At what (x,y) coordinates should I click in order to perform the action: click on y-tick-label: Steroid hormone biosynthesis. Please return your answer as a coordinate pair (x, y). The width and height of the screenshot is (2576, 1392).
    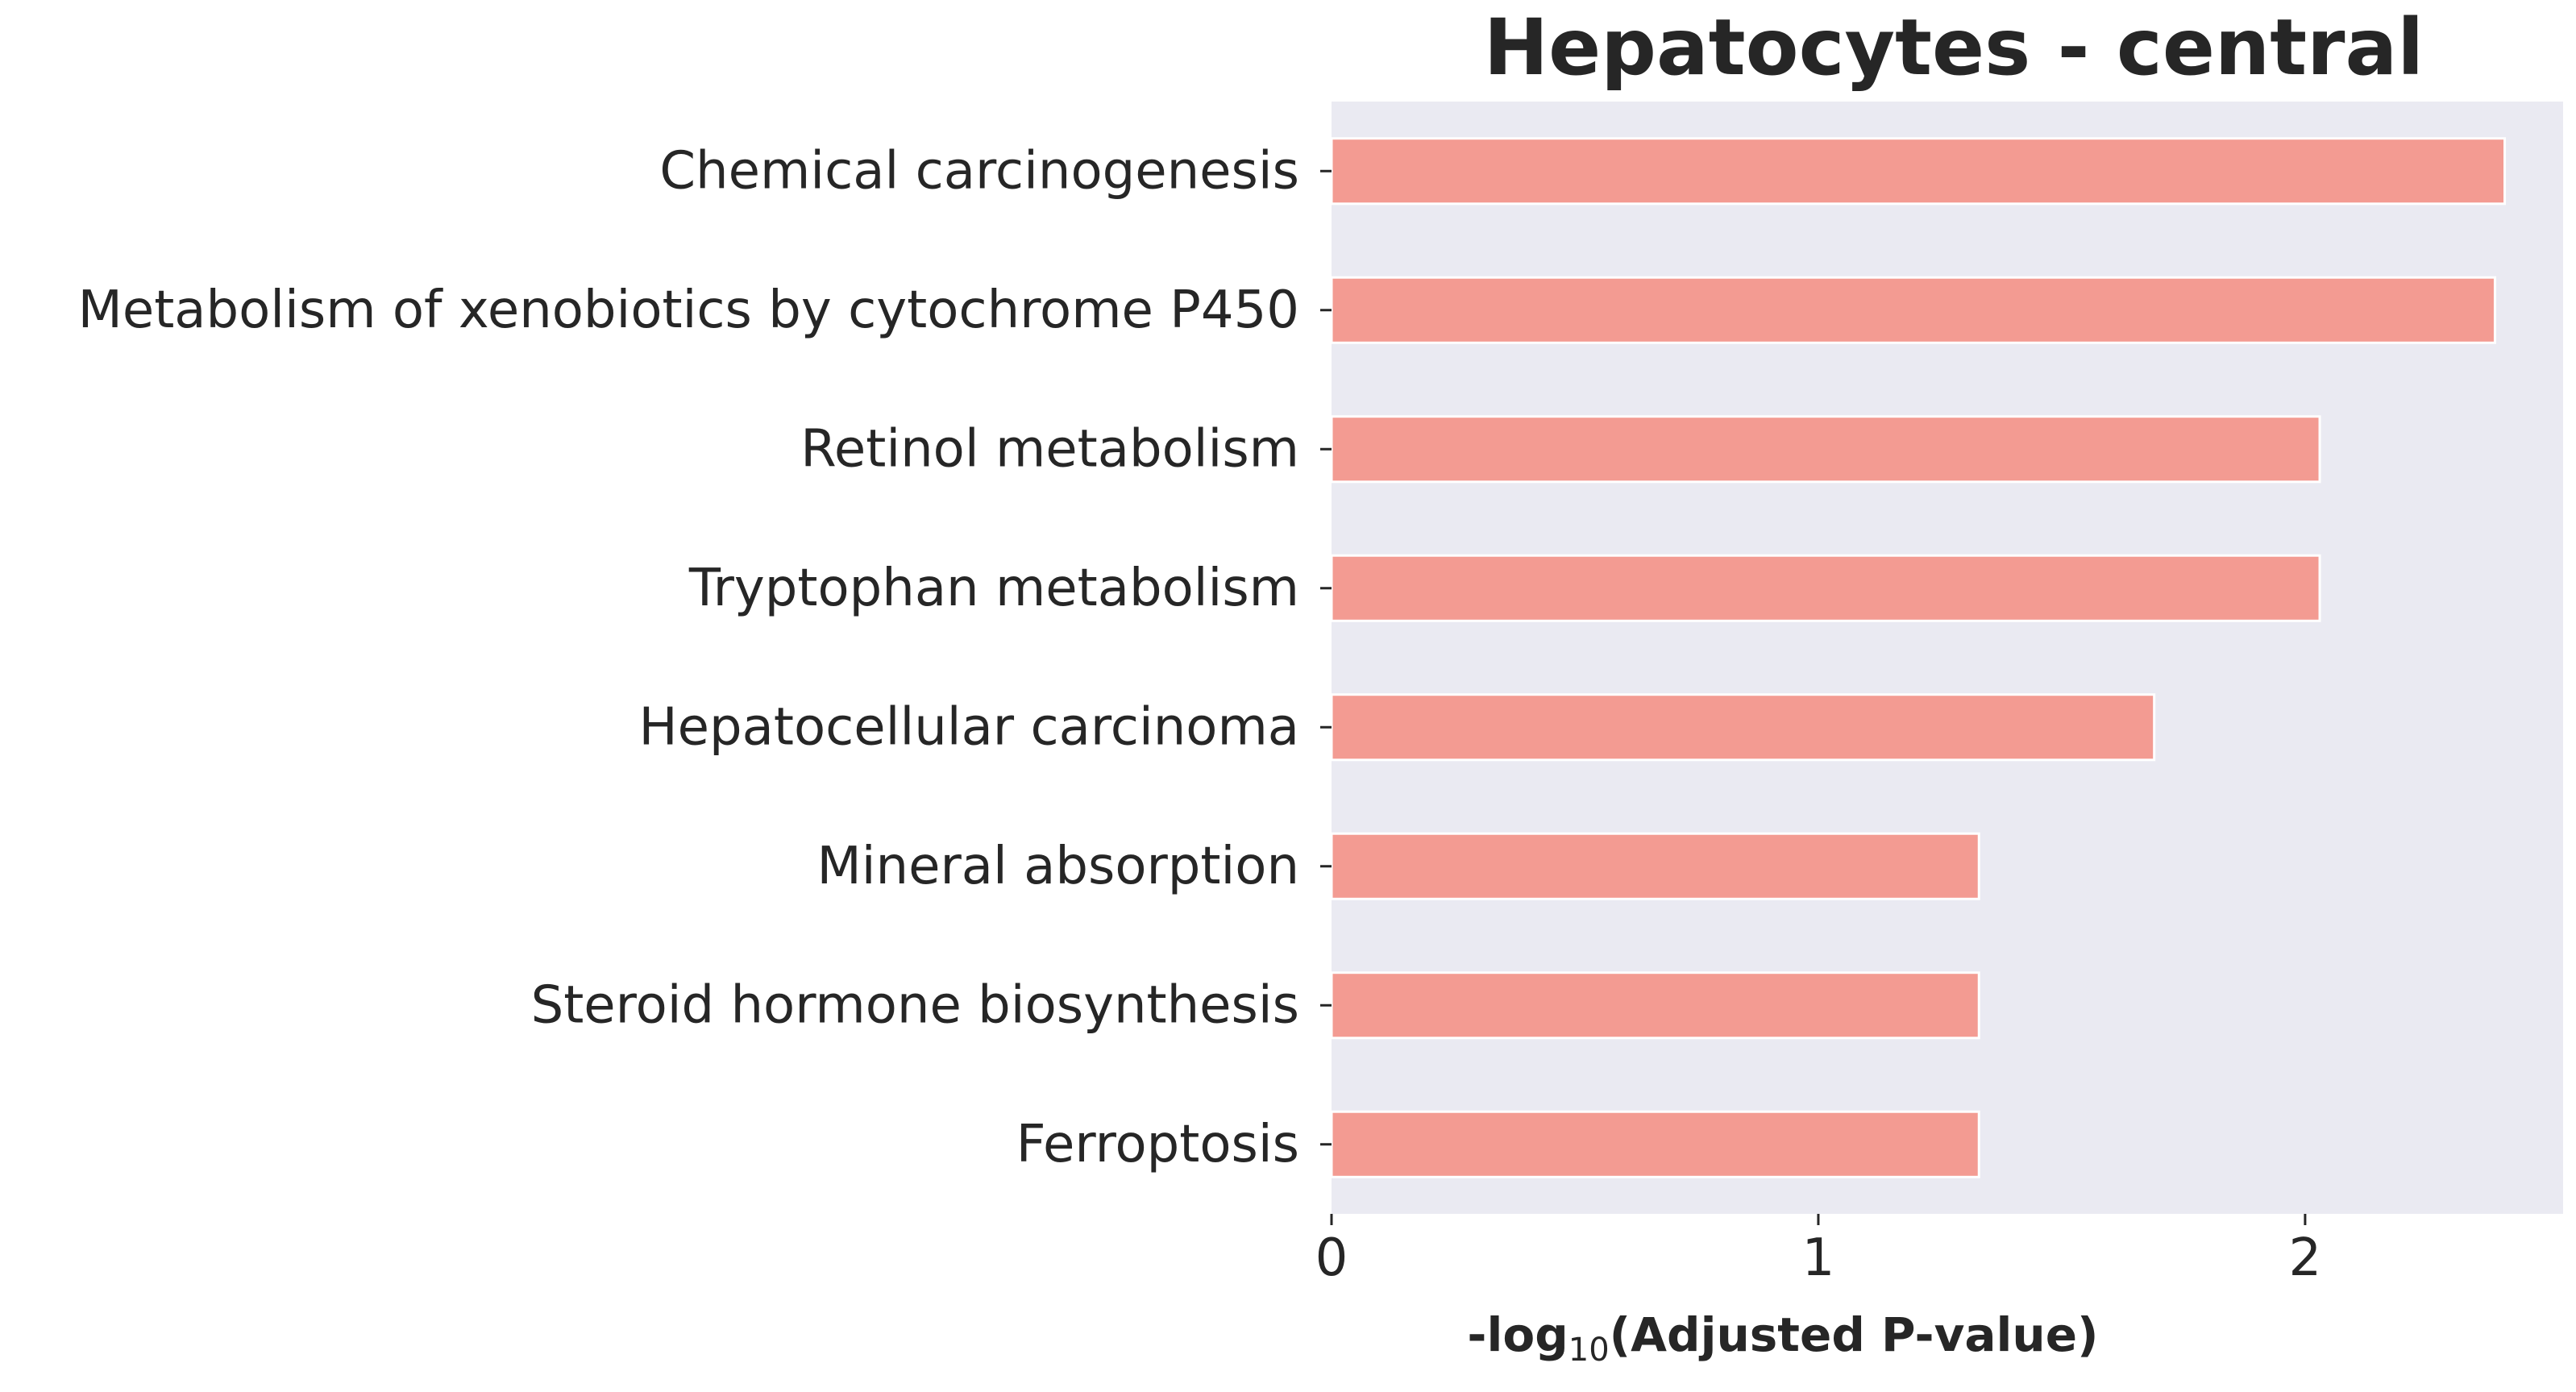
    Looking at the image, I should click on (915, 1005).